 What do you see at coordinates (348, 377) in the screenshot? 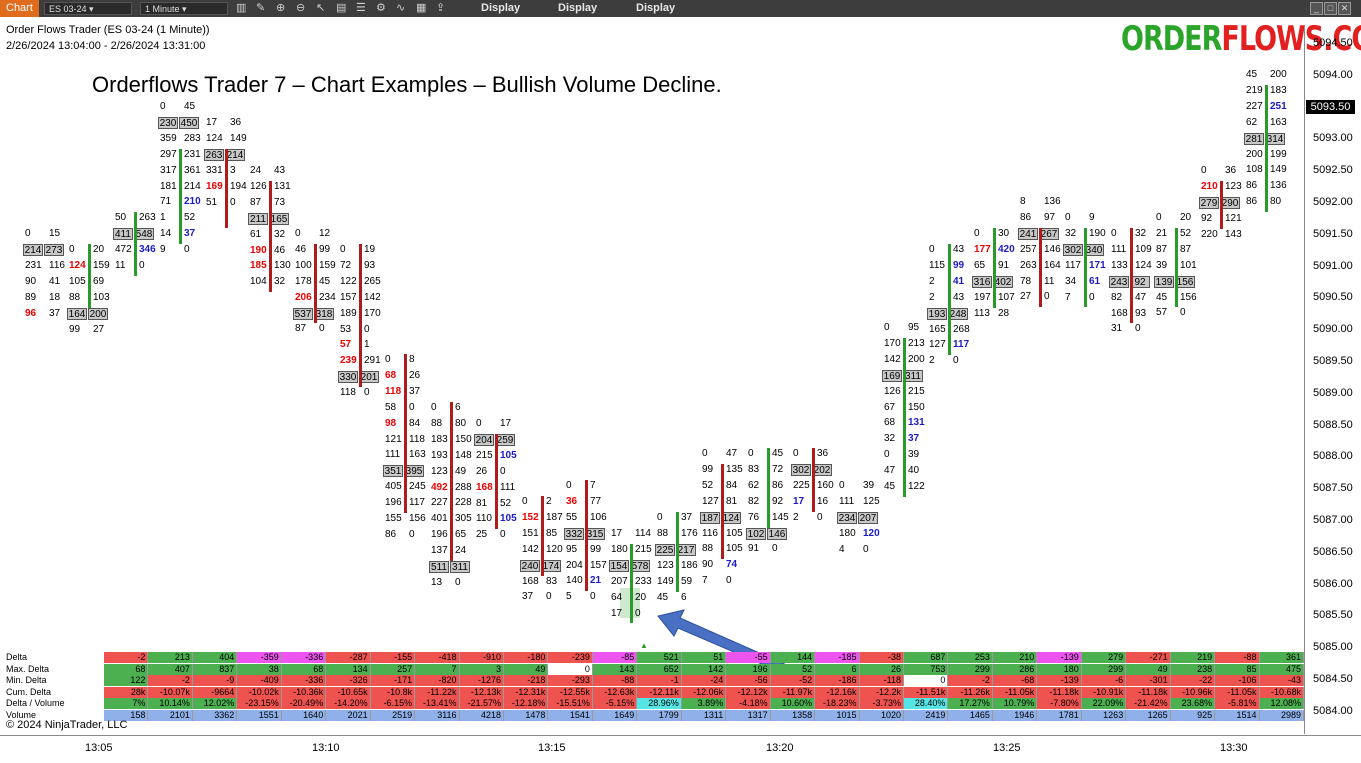
I see `footprint-cell: 330` at bounding box center [348, 377].